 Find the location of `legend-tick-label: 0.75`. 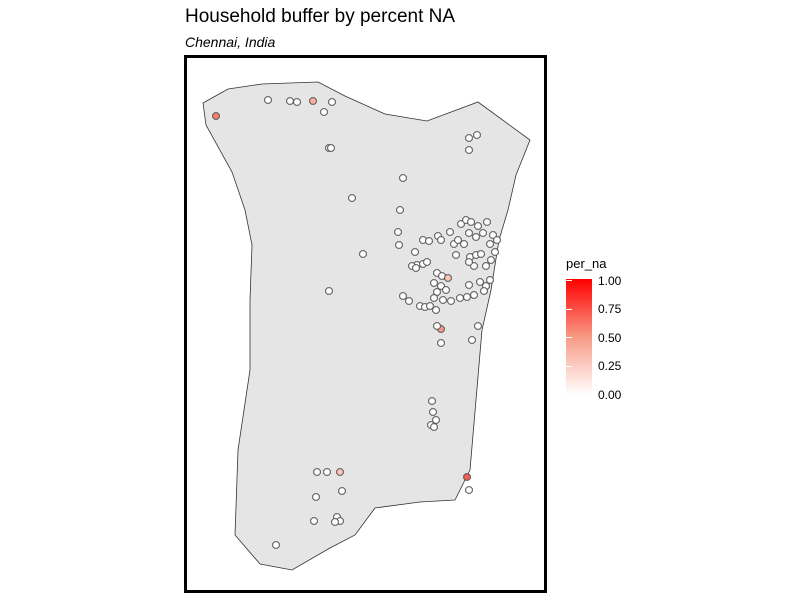

legend-tick-label: 0.75 is located at coordinates (610, 309).